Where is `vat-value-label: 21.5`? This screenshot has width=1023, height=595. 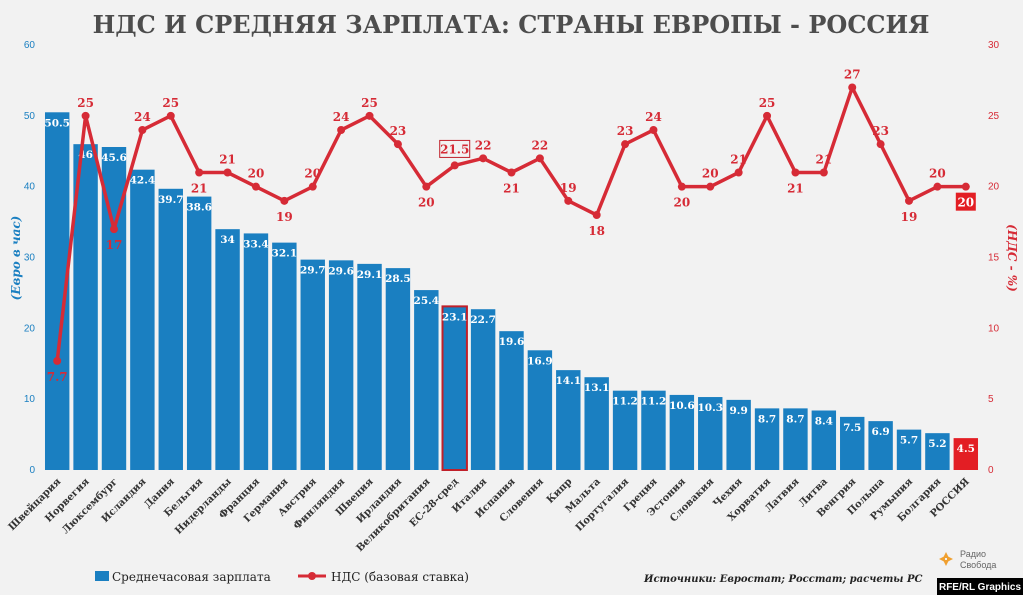 vat-value-label: 21.5 is located at coordinates (454, 149).